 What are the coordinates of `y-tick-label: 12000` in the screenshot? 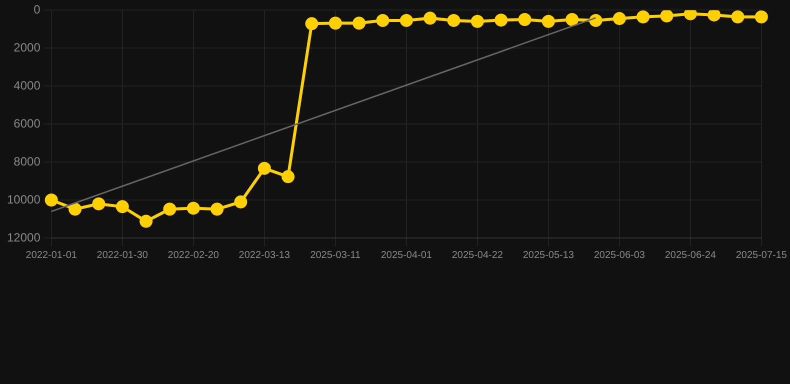 It's located at (23, 237).